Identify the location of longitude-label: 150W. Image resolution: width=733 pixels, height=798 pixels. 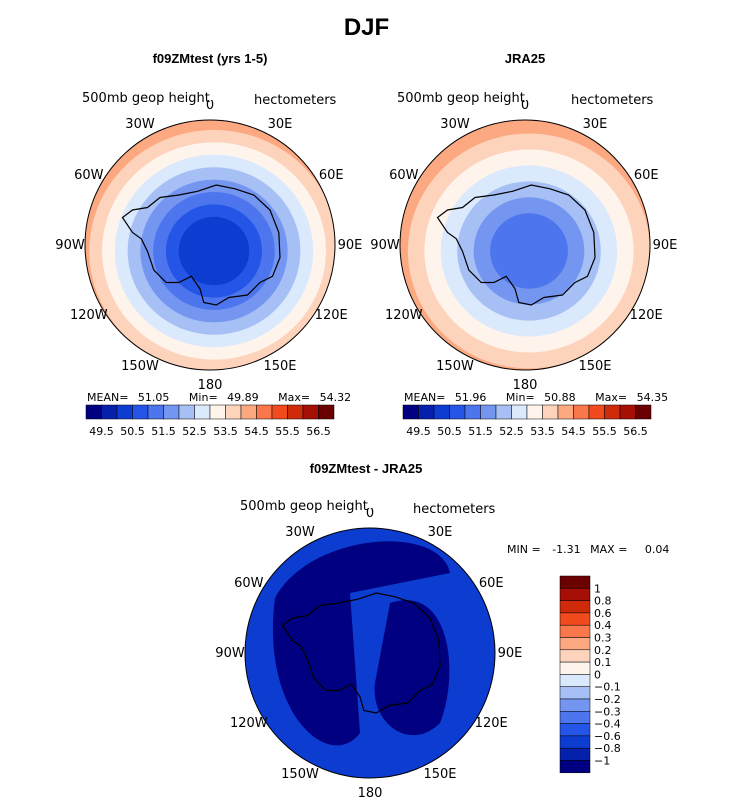
(300, 774).